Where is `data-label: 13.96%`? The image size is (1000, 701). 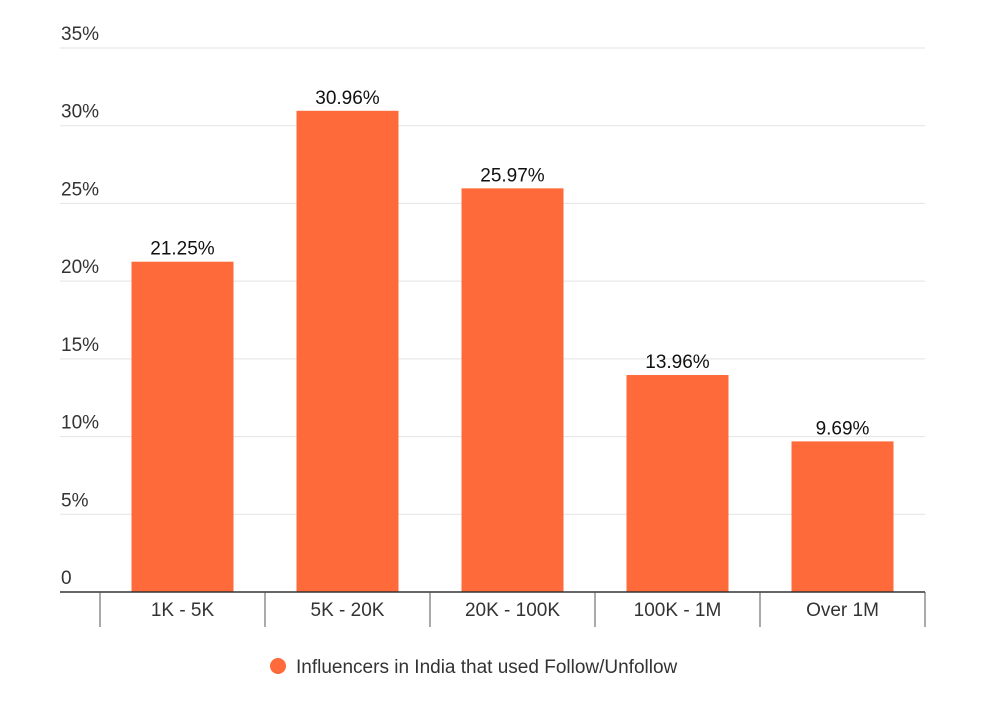
data-label: 13.96% is located at coordinates (677, 362).